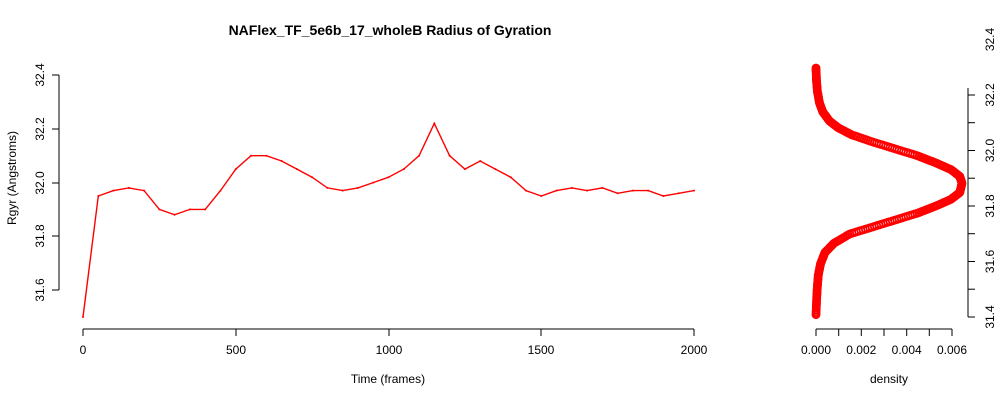 Image resolution: width=1000 pixels, height=400 pixels. I want to click on density-x-tick-label: 0.002, so click(861, 350).